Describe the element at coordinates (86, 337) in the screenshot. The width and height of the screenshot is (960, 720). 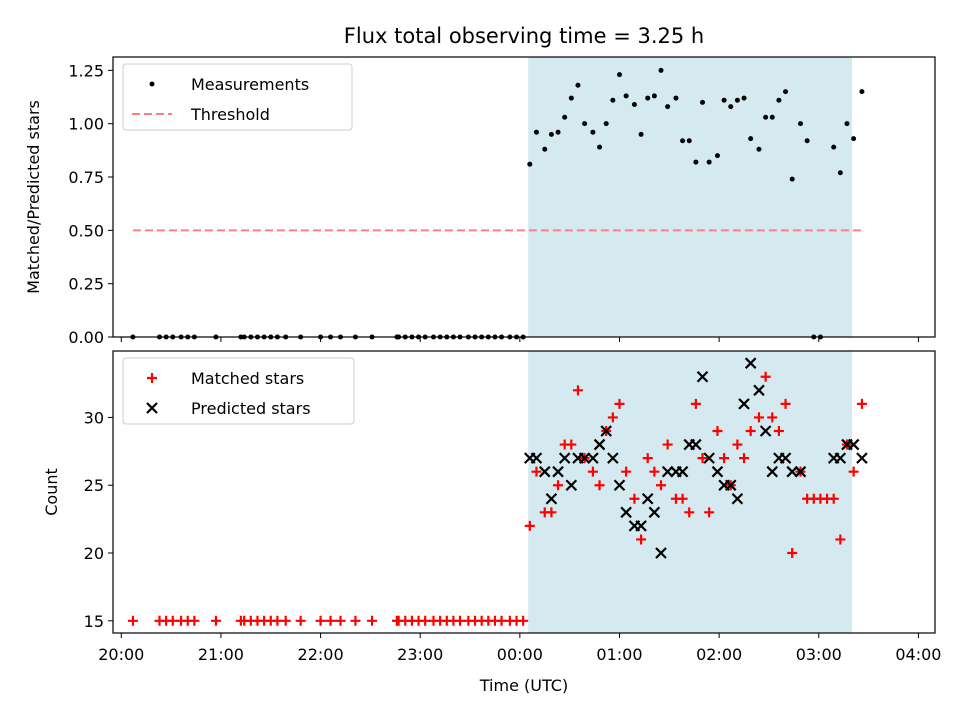
I see `y-tick-label: 0.00` at that location.